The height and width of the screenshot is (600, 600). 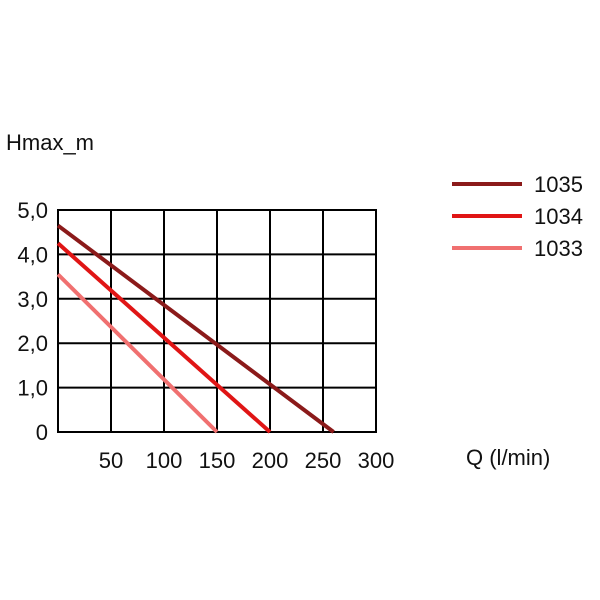 What do you see at coordinates (517, 216) in the screenshot?
I see `chart-legend: 1035 1034 1033` at bounding box center [517, 216].